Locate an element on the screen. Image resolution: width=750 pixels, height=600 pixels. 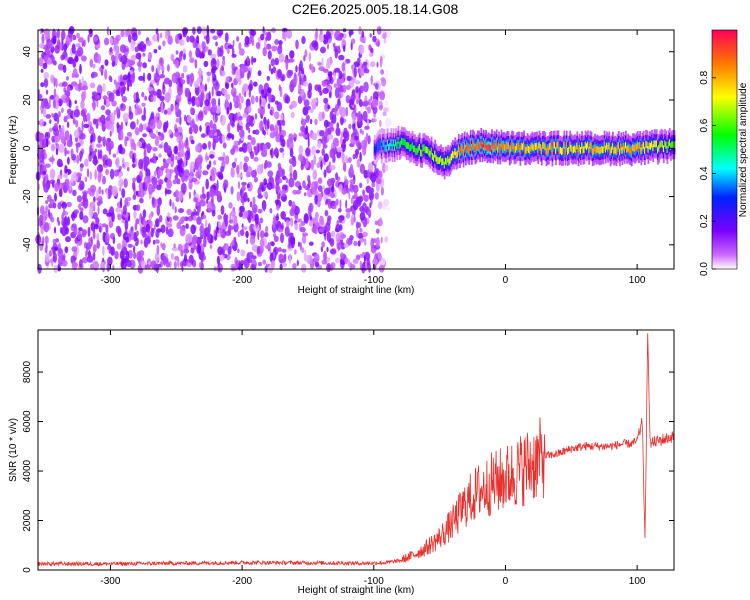
x-tick-label: 0 is located at coordinates (506, 280).